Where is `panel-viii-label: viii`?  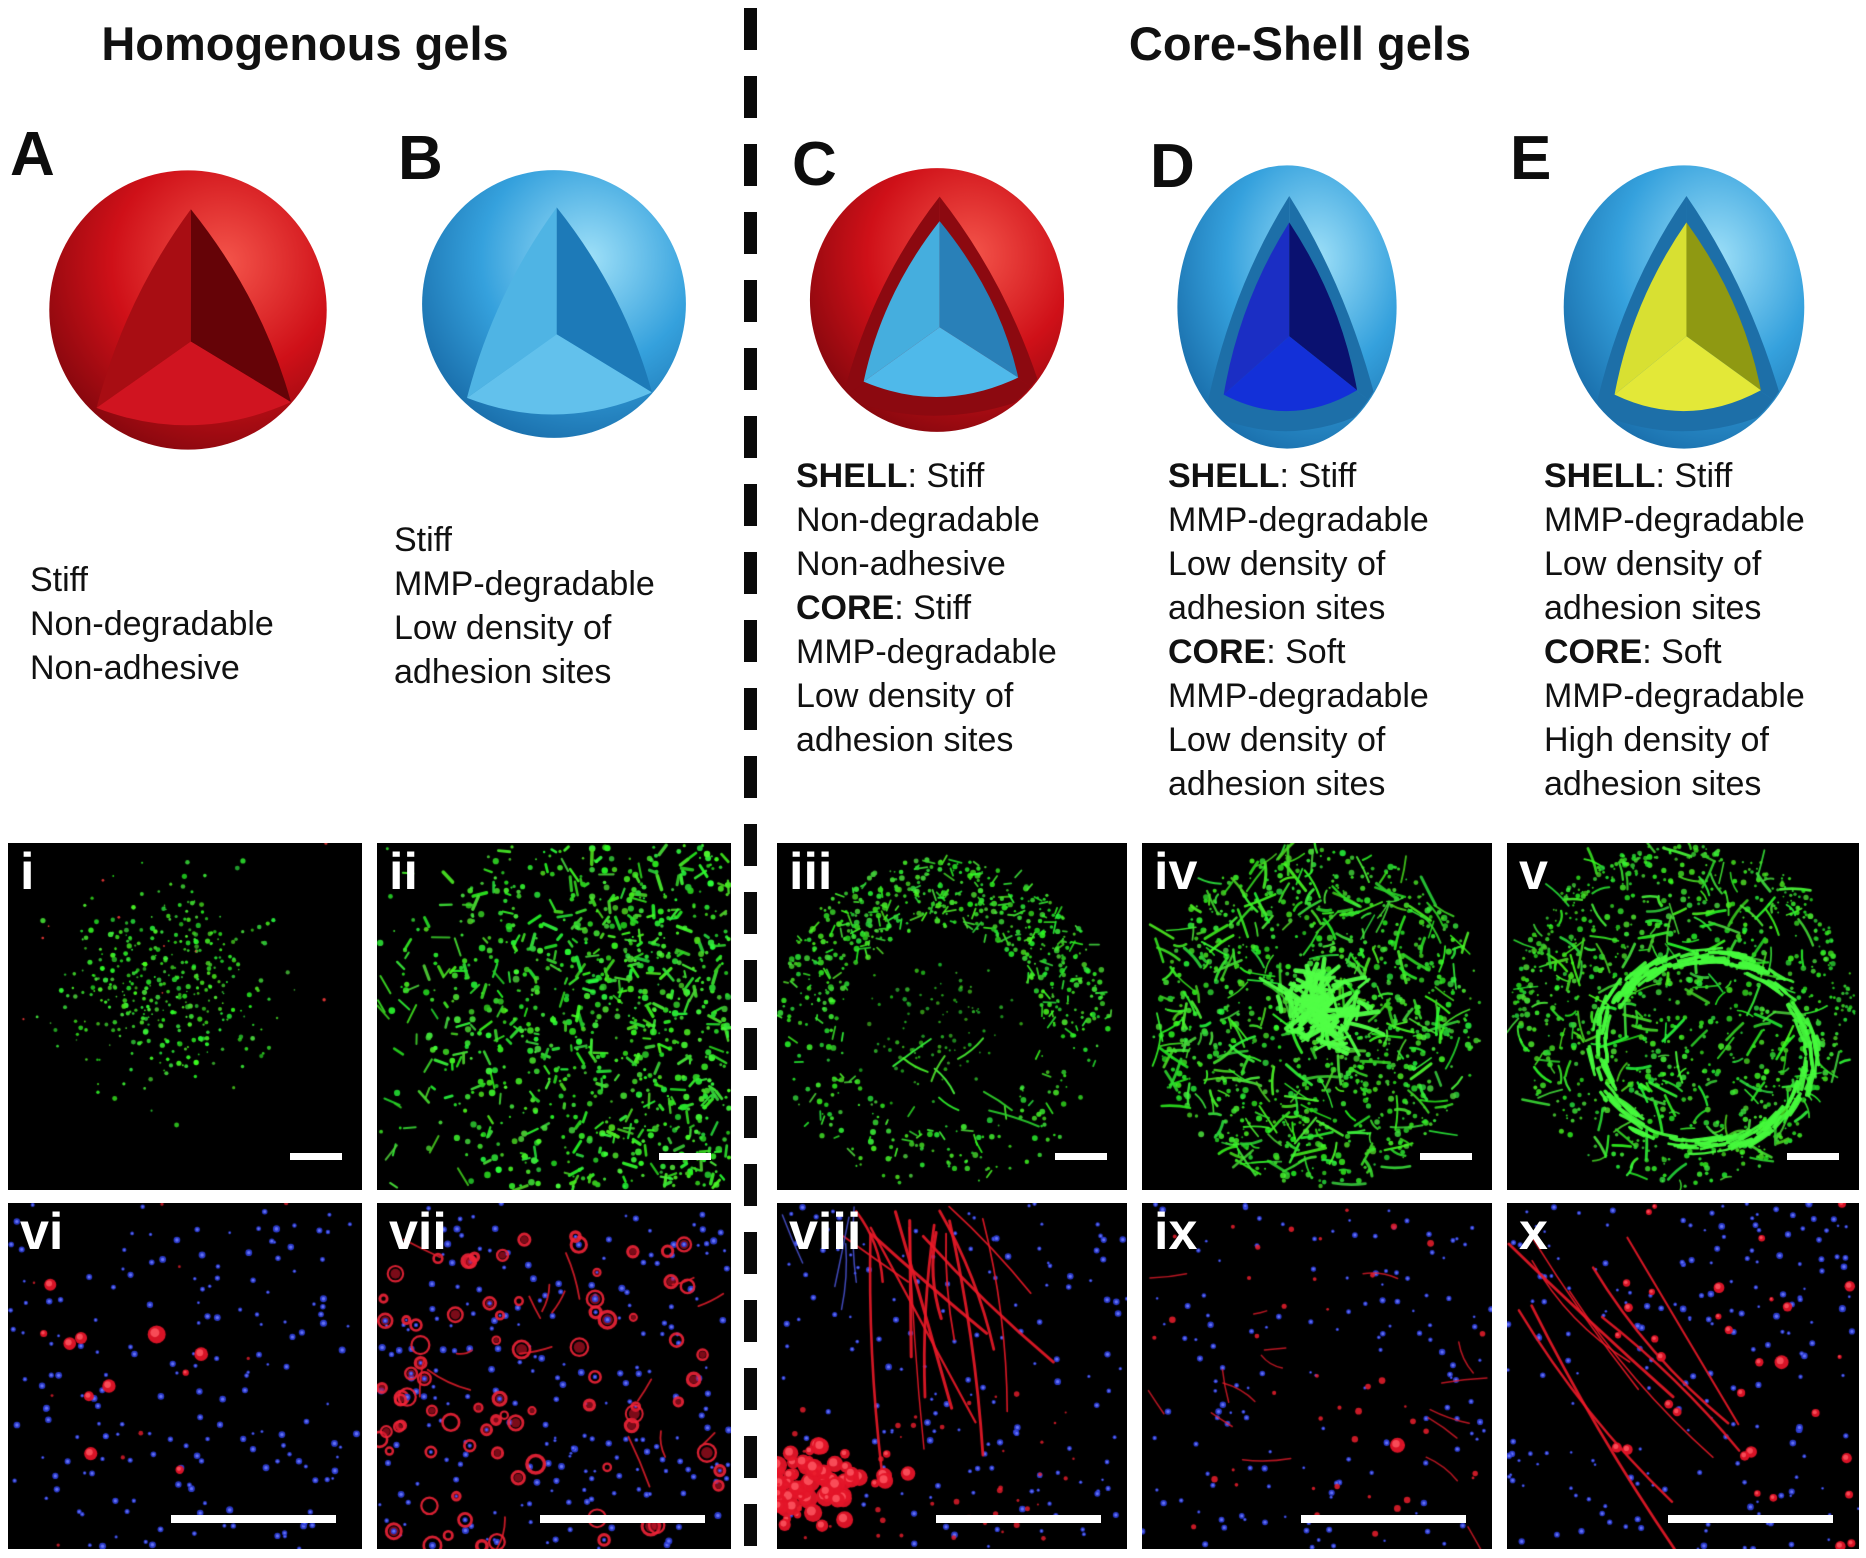
panel-viii-label: viii is located at coordinates (825, 1232).